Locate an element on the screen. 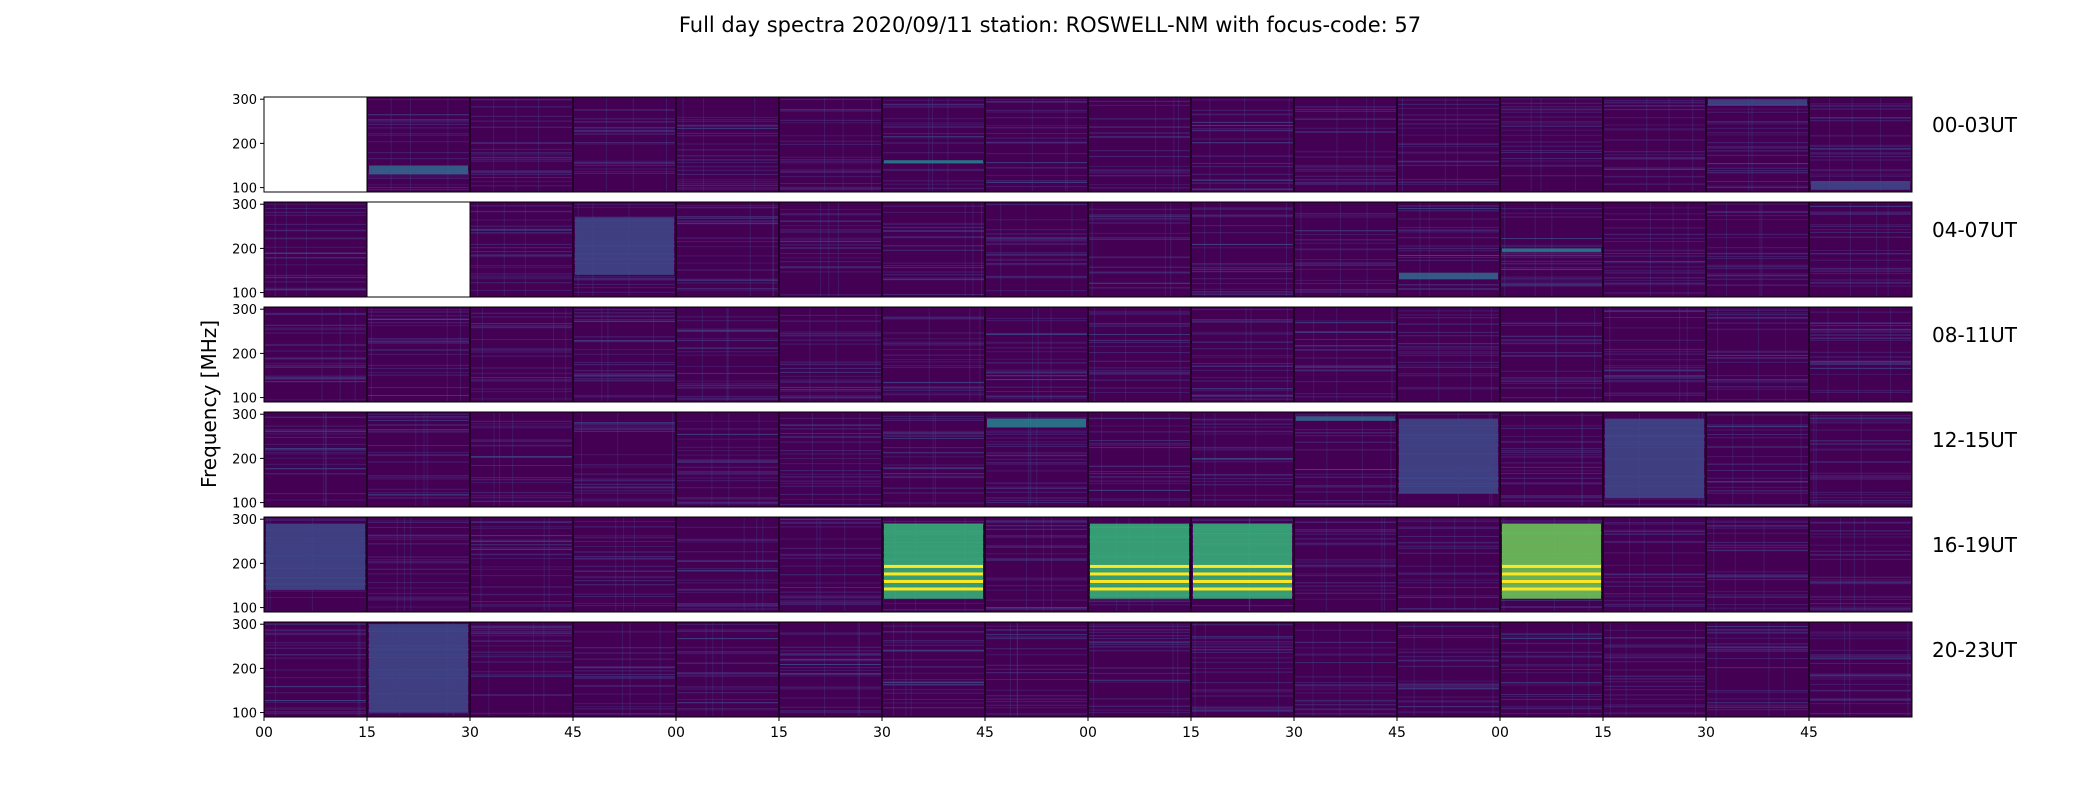 This screenshot has height=800, width=2100. panel-frame is located at coordinates (1860, 669).